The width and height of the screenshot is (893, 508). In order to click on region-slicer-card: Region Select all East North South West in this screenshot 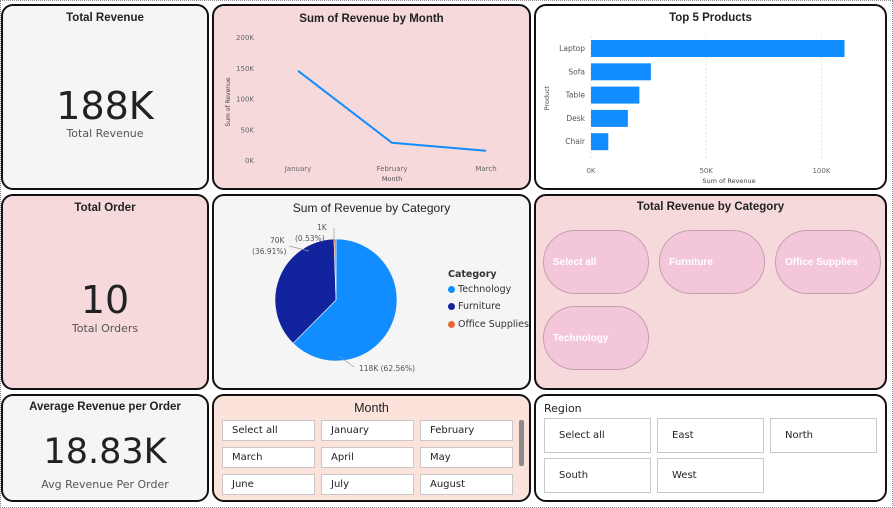, I will do `click(710, 448)`.